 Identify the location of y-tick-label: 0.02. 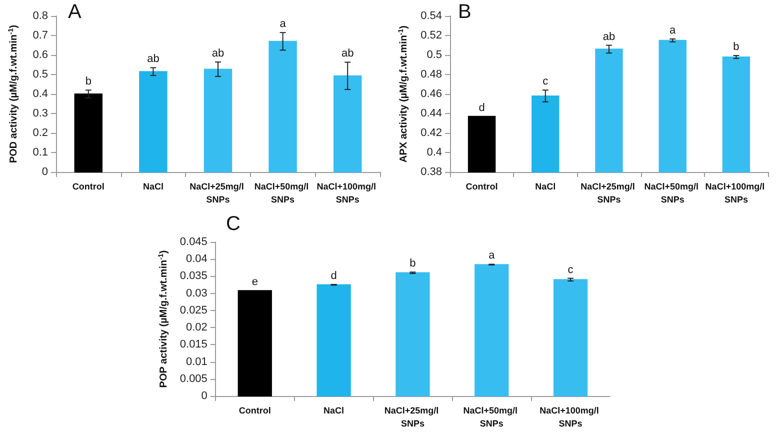
(197, 328).